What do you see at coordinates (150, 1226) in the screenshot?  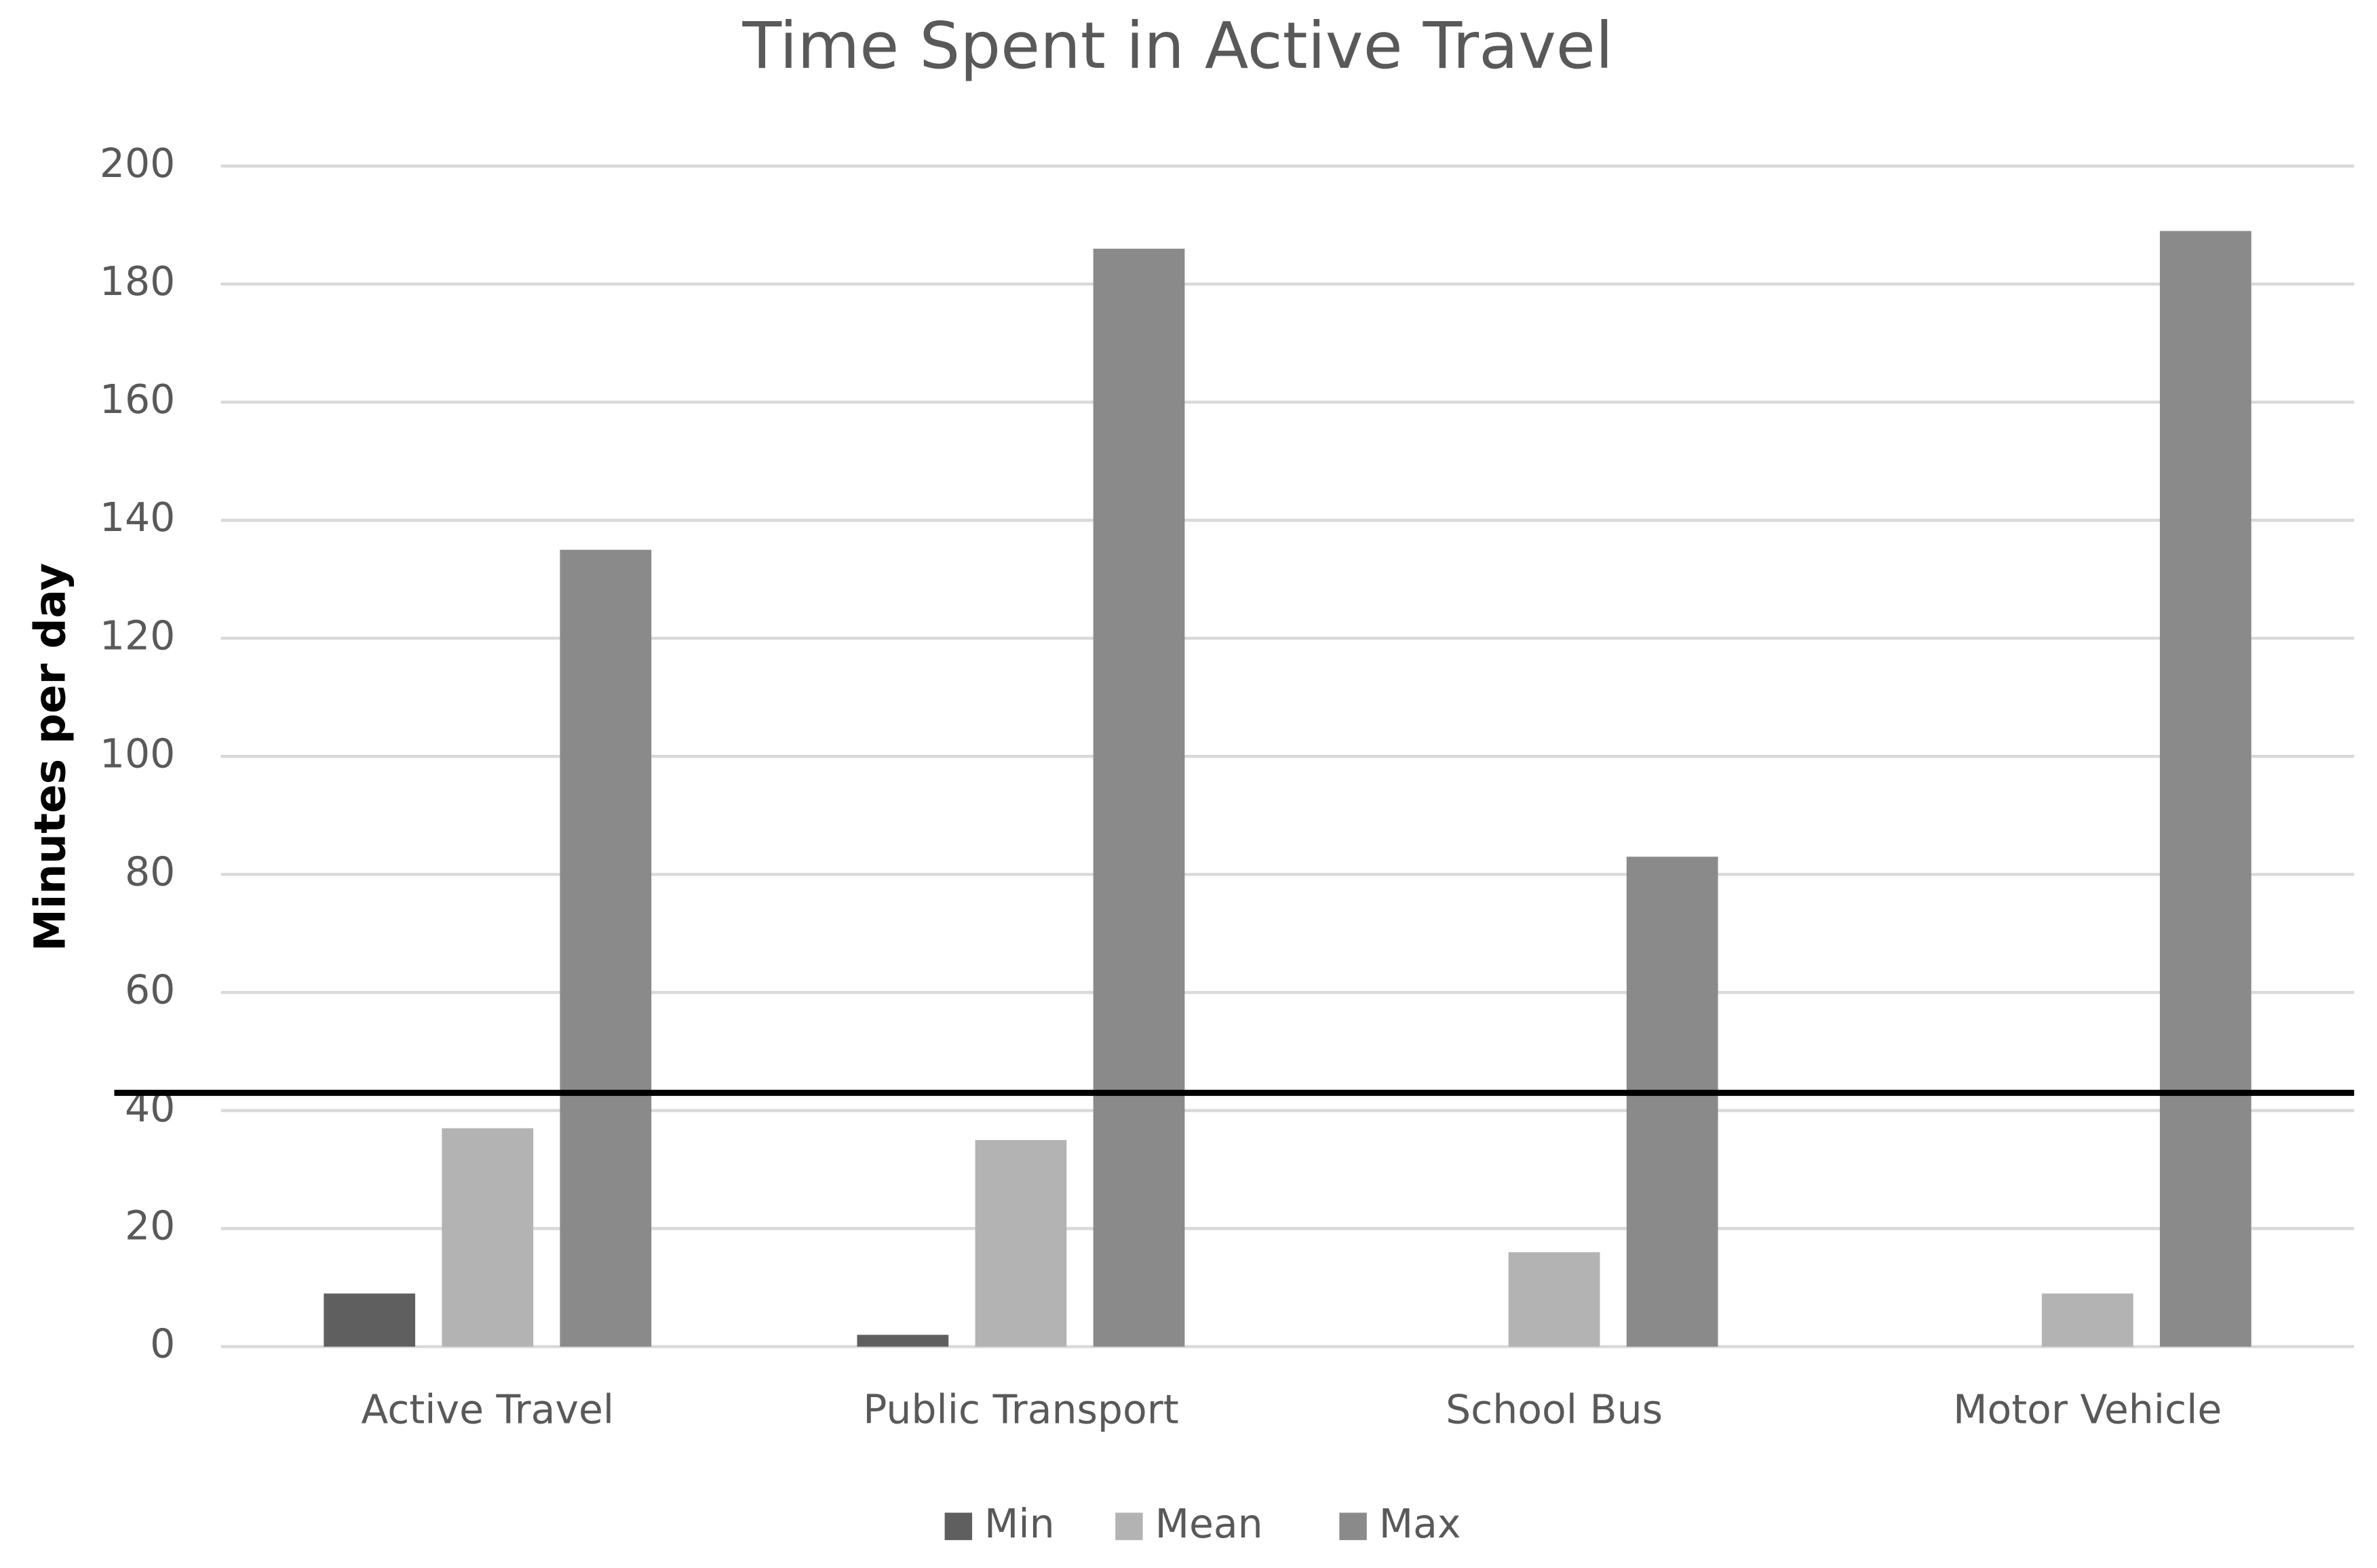 I see `y-tick-label: 20` at bounding box center [150, 1226].